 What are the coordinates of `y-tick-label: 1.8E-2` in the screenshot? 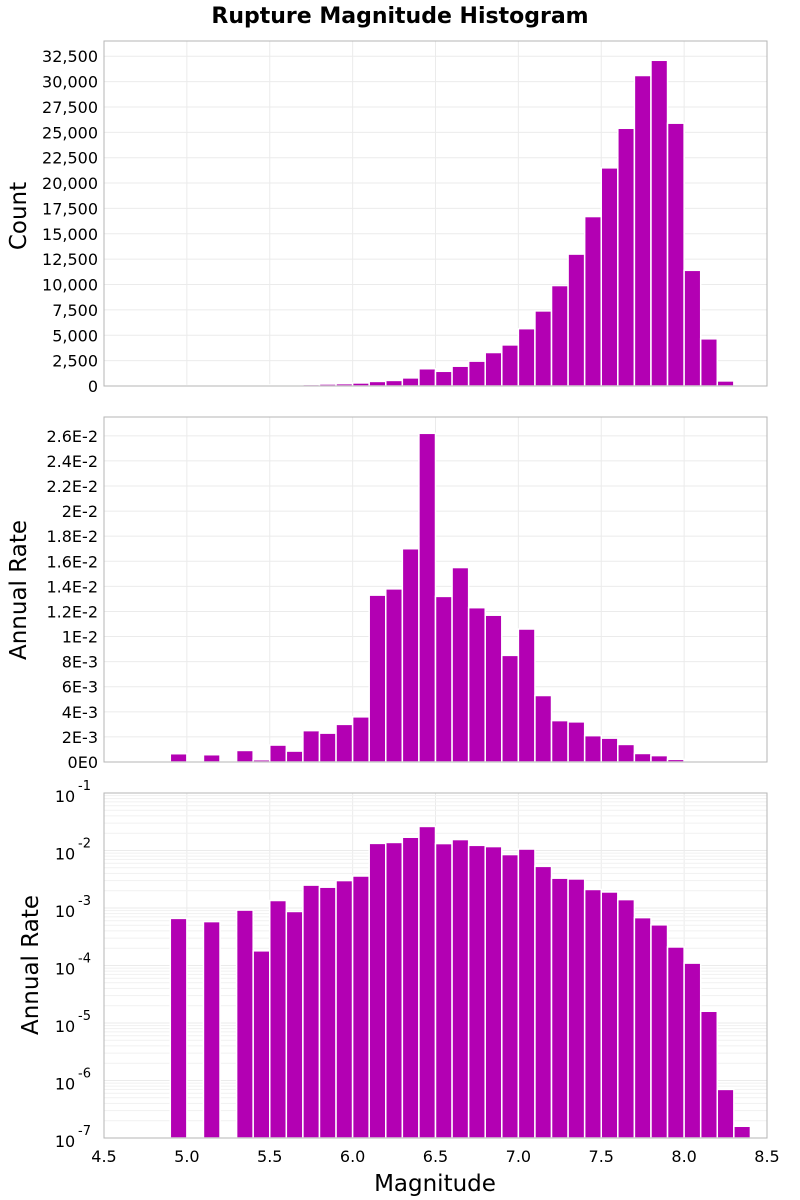 It's located at (72, 536).